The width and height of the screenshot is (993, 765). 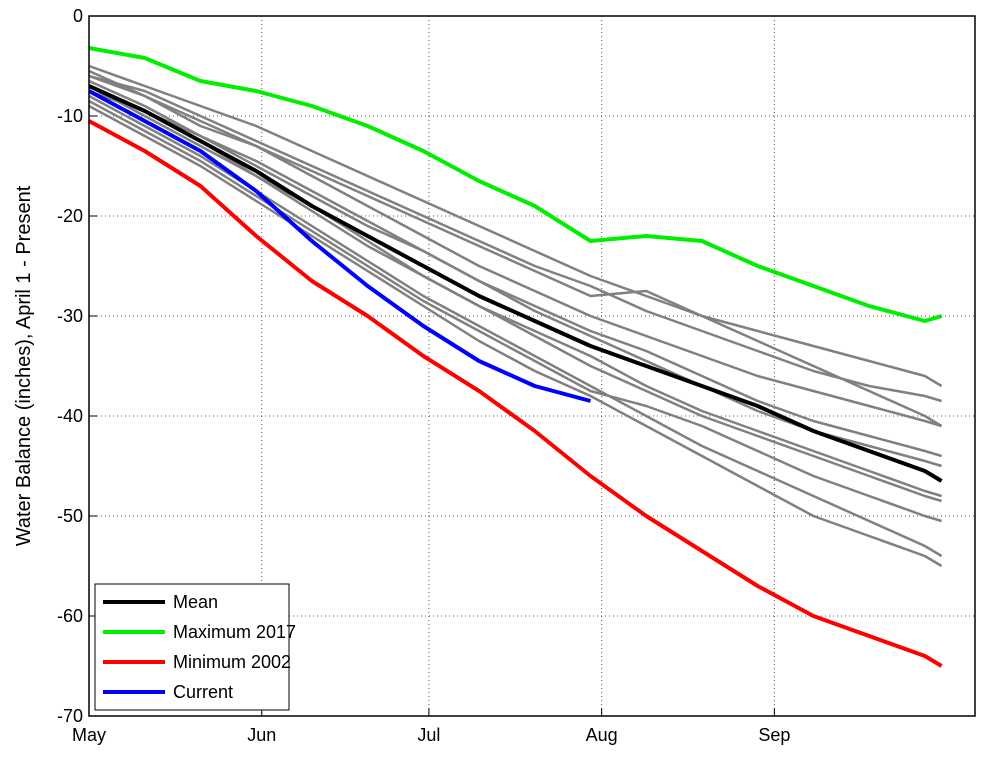 What do you see at coordinates (192, 647) in the screenshot?
I see `legend-box` at bounding box center [192, 647].